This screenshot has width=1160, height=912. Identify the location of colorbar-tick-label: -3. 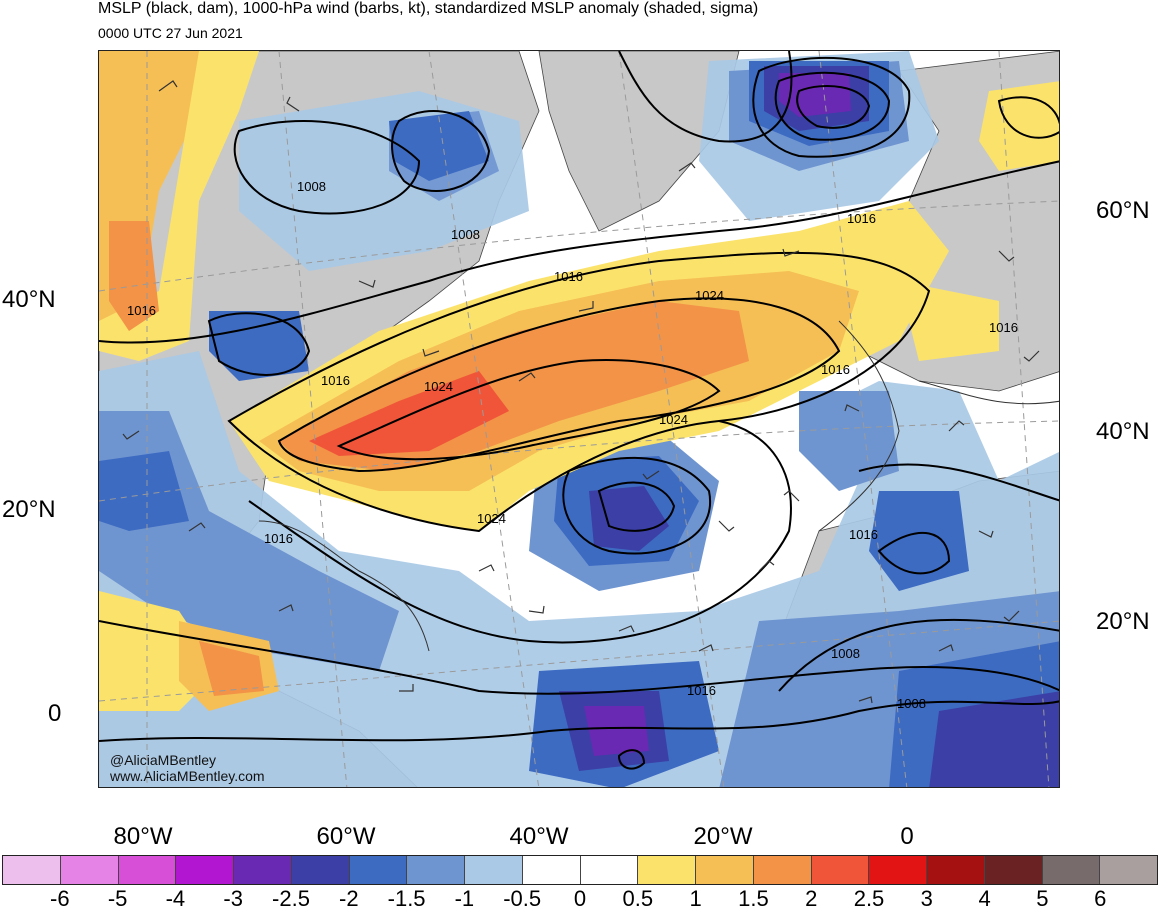
(233, 898).